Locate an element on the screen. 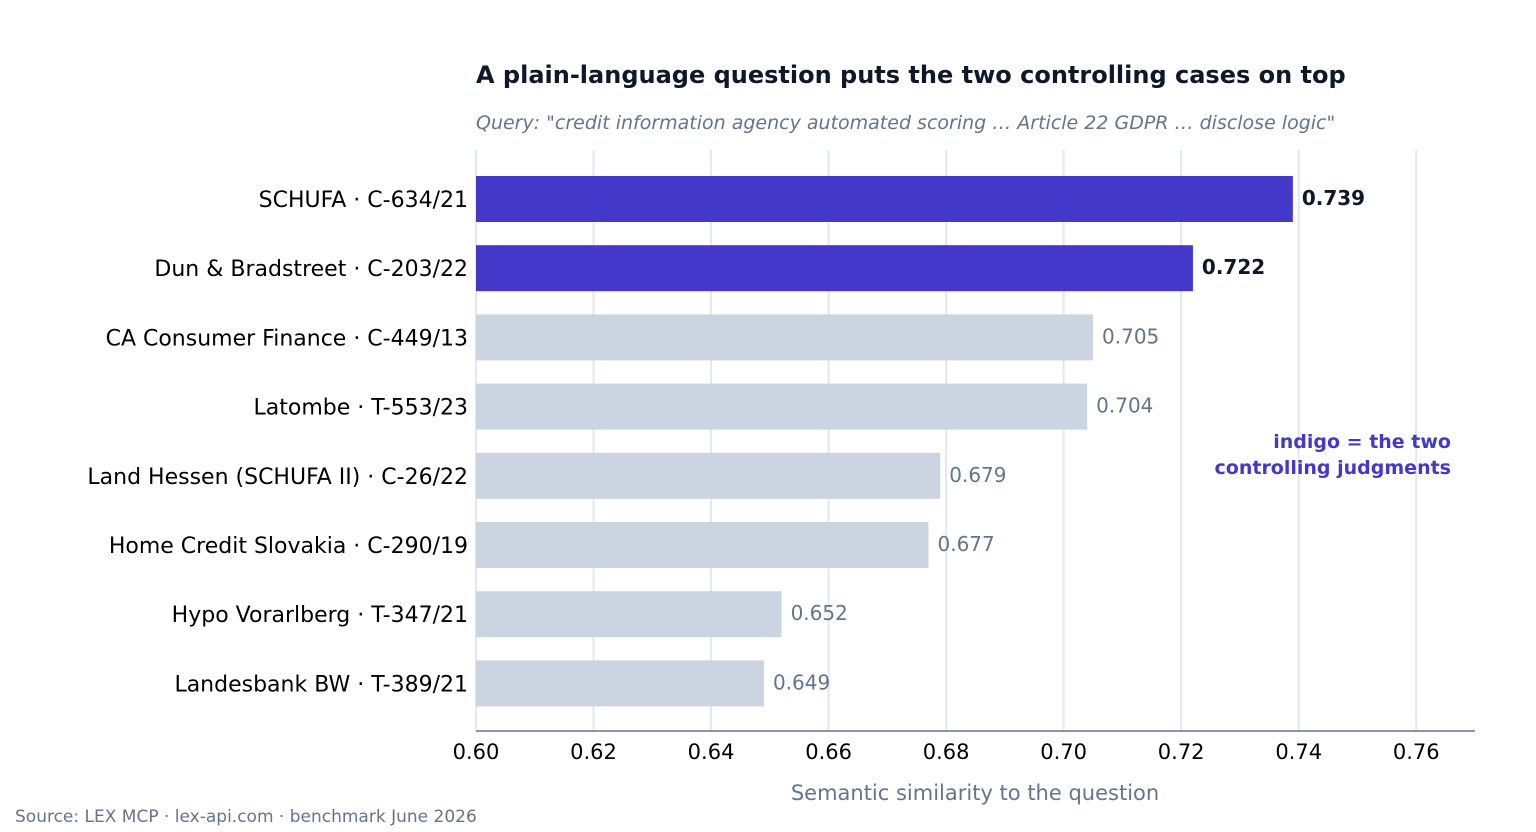 This screenshot has width=1536, height=832. x-tick-label: 0.76 is located at coordinates (1416, 752).